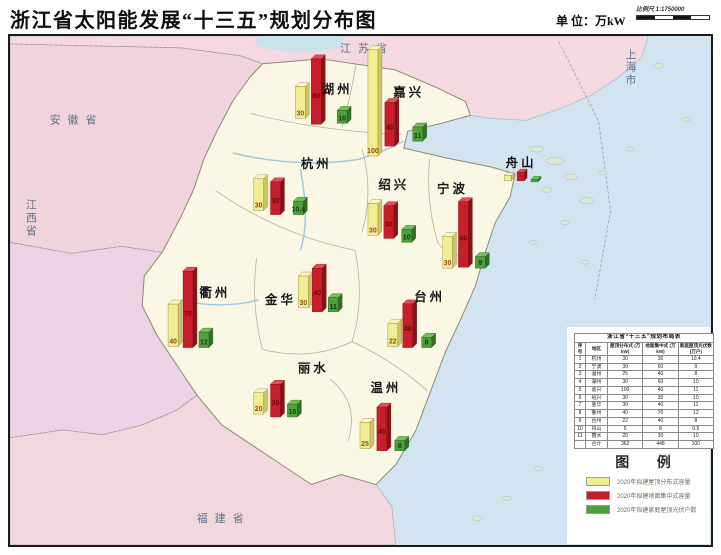  I want to click on city-group-杭州: 30 30 10.4 杭州, so click(291, 186).